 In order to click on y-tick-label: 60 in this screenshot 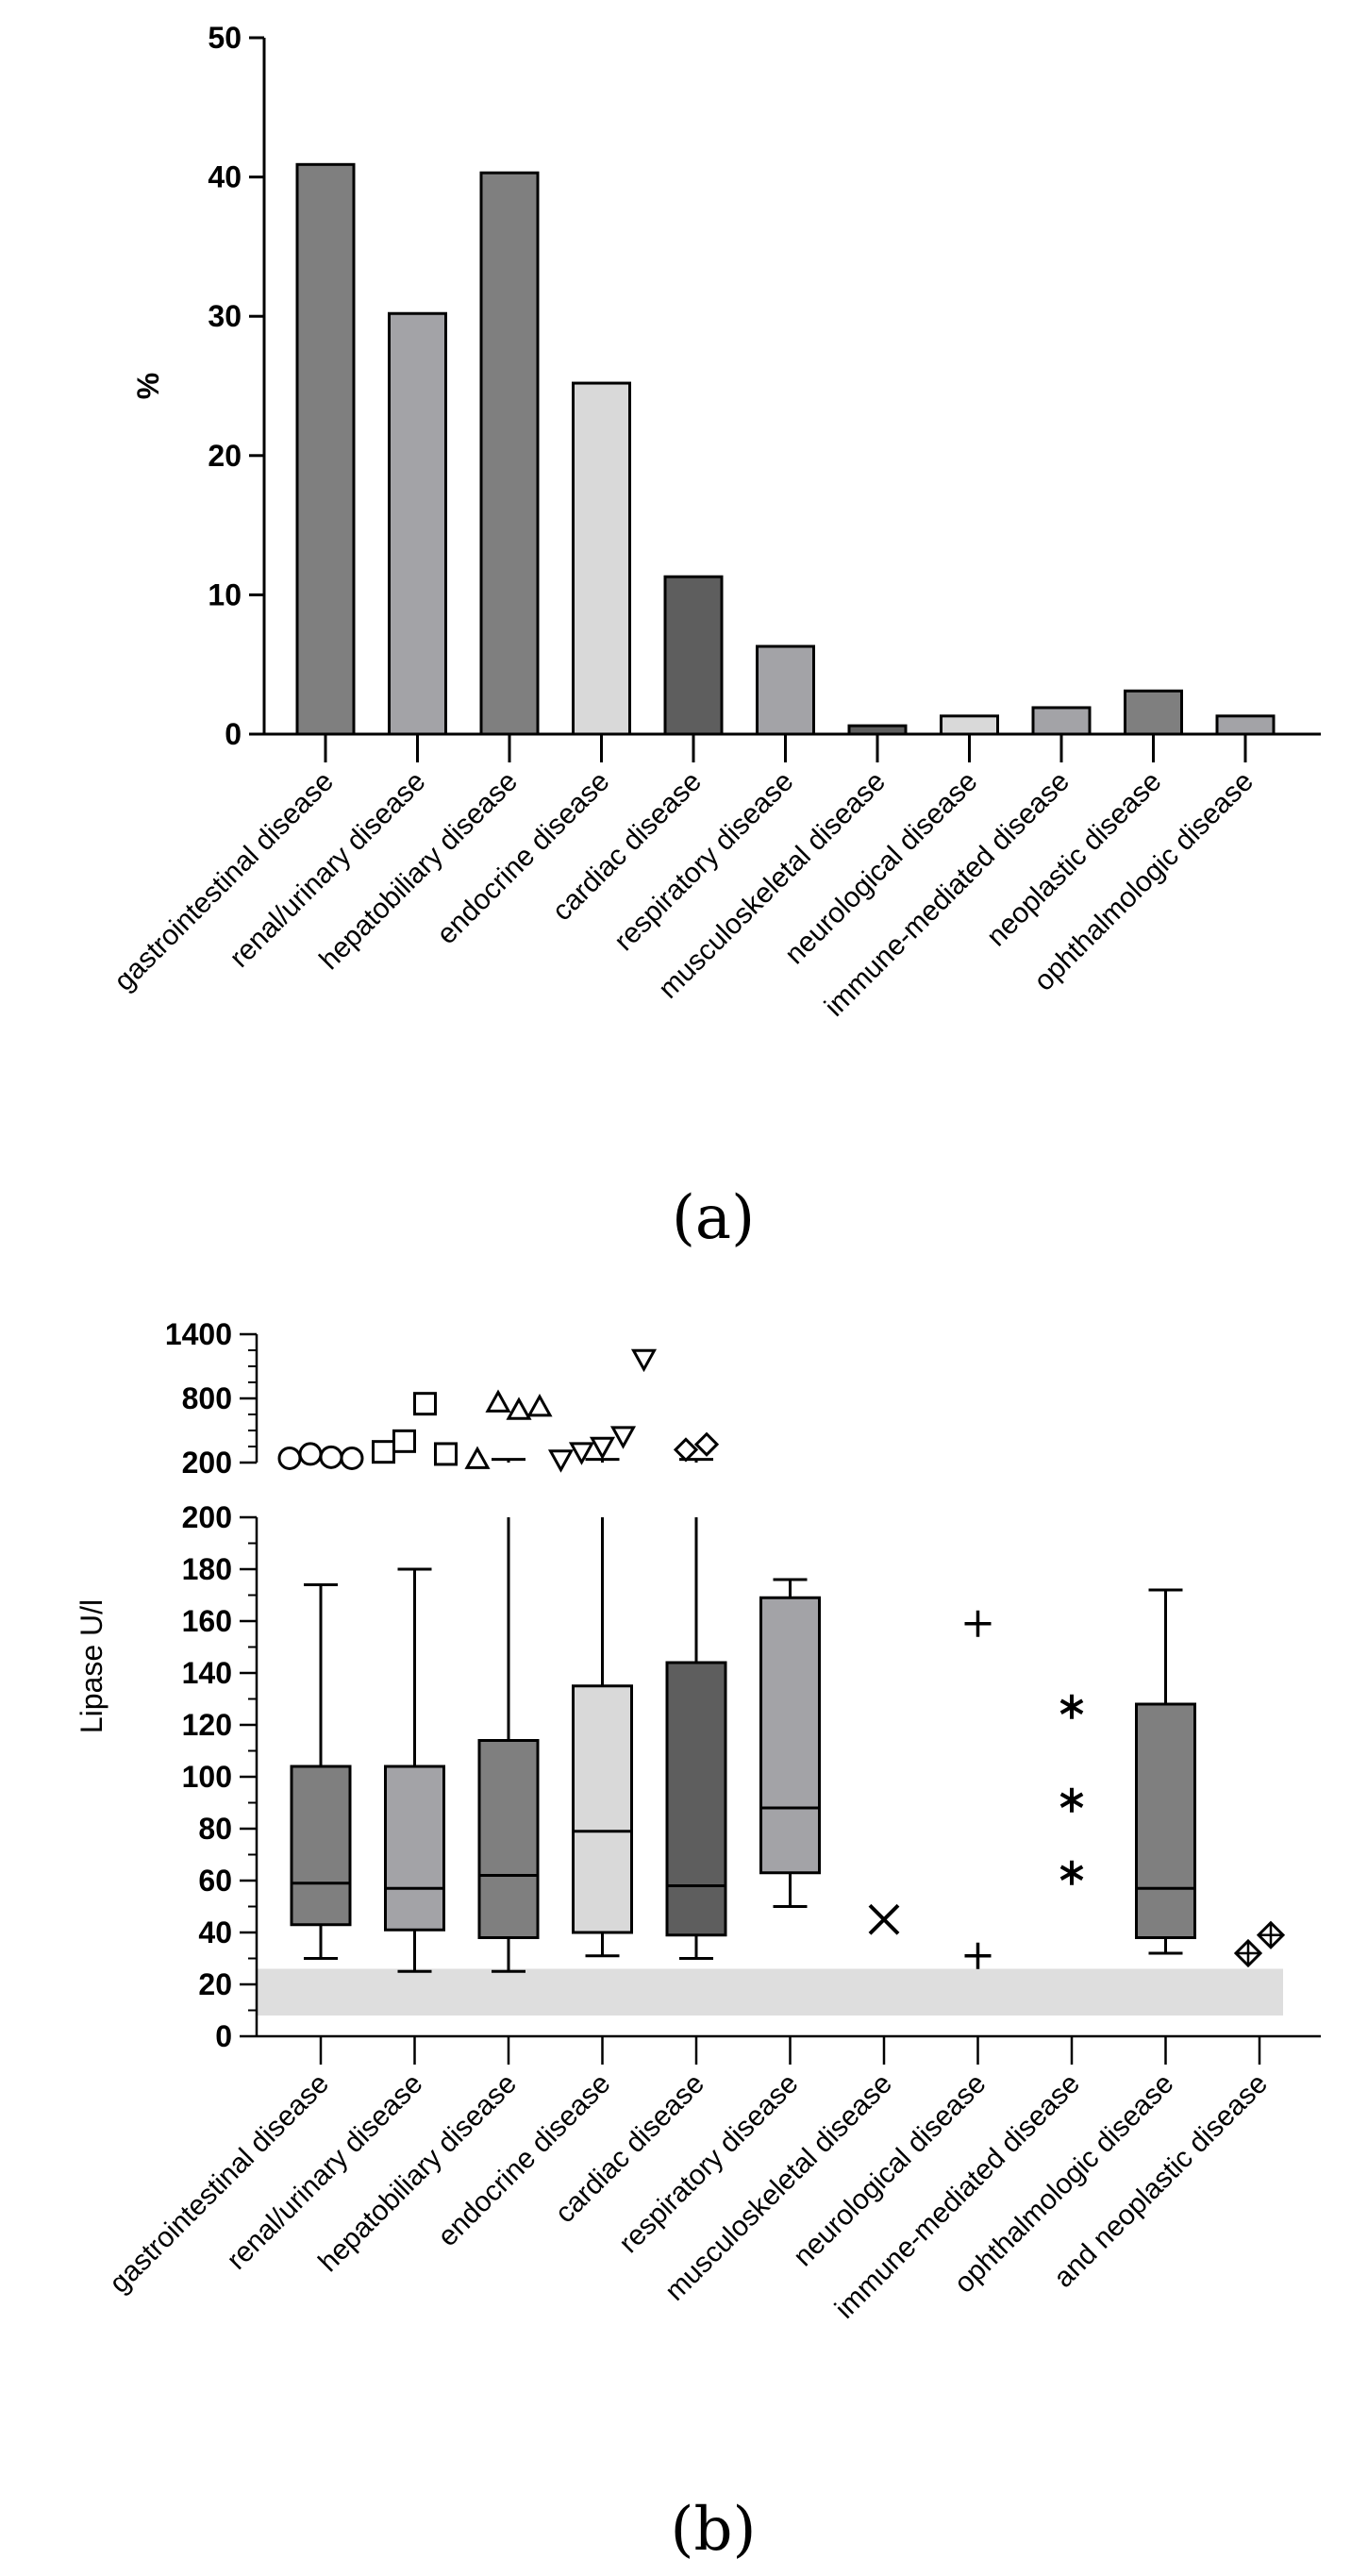, I will do `click(215, 1881)`.